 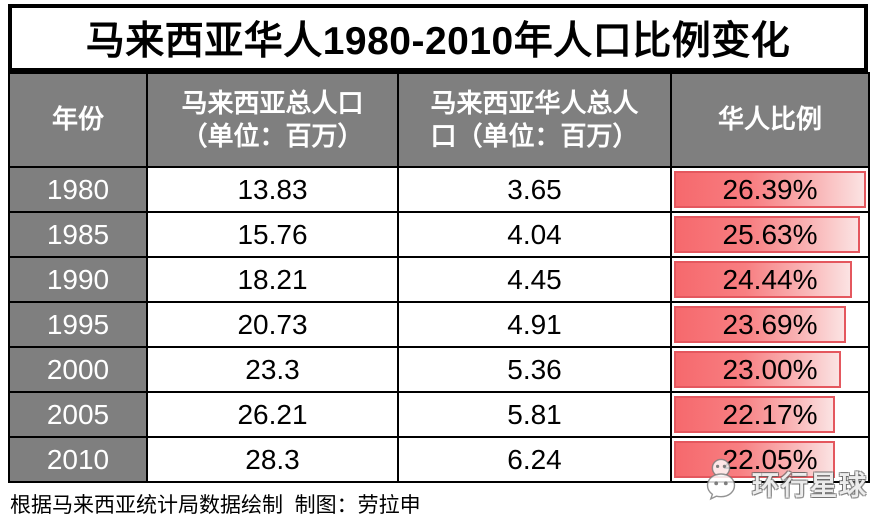 I want to click on total-population-value: 15.76, so click(x=272, y=234).